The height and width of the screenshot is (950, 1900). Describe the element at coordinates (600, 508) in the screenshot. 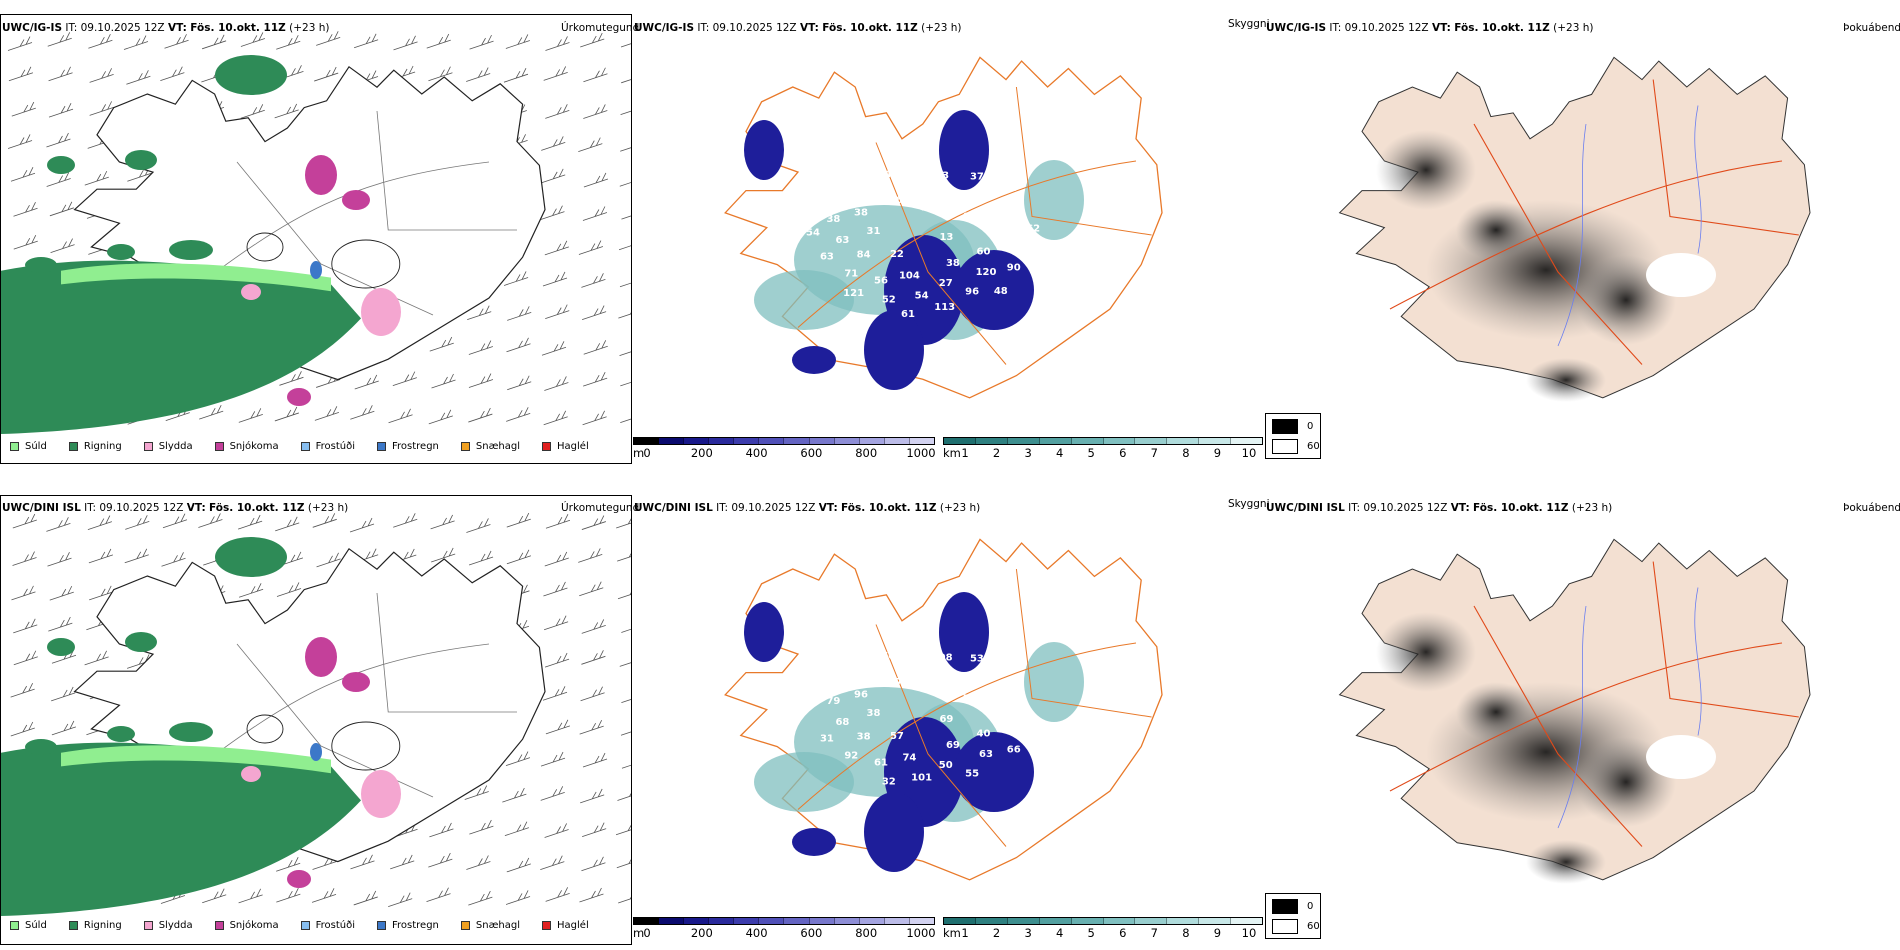

I see `panel-type-precip-r2: Úrkomutegund` at that location.